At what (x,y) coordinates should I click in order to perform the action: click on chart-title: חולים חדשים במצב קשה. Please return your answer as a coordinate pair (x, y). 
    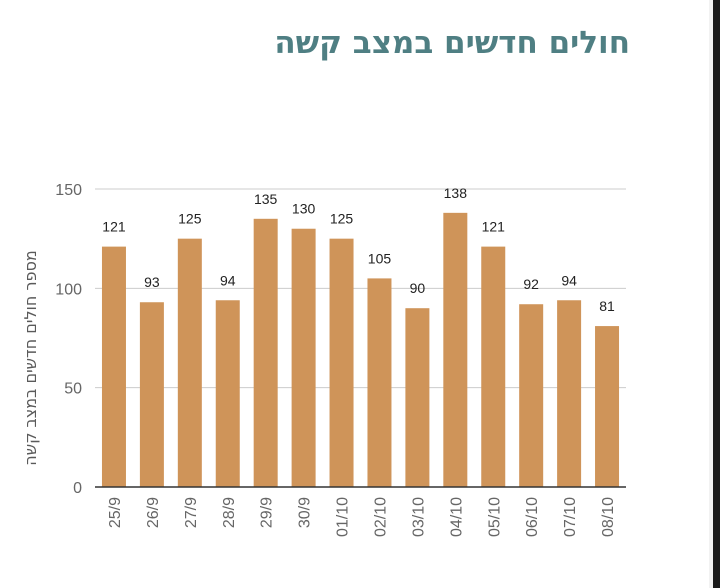
    Looking at the image, I should click on (452, 43).